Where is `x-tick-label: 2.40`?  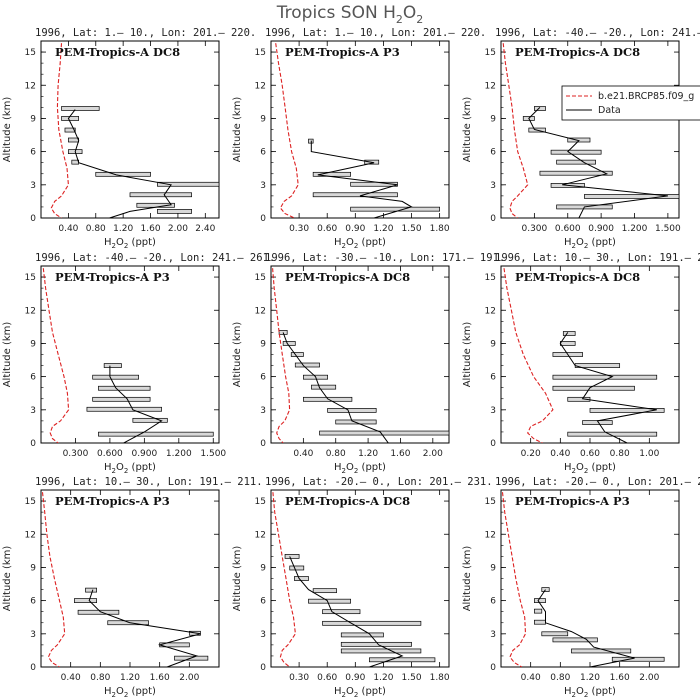 x-tick-label: 2.40 is located at coordinates (205, 229).